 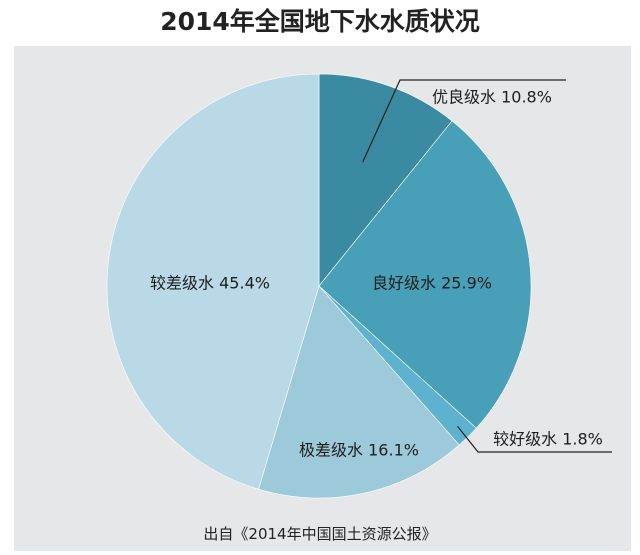 I want to click on slice-label-3: 极差级水 16.1%, so click(x=359, y=450).